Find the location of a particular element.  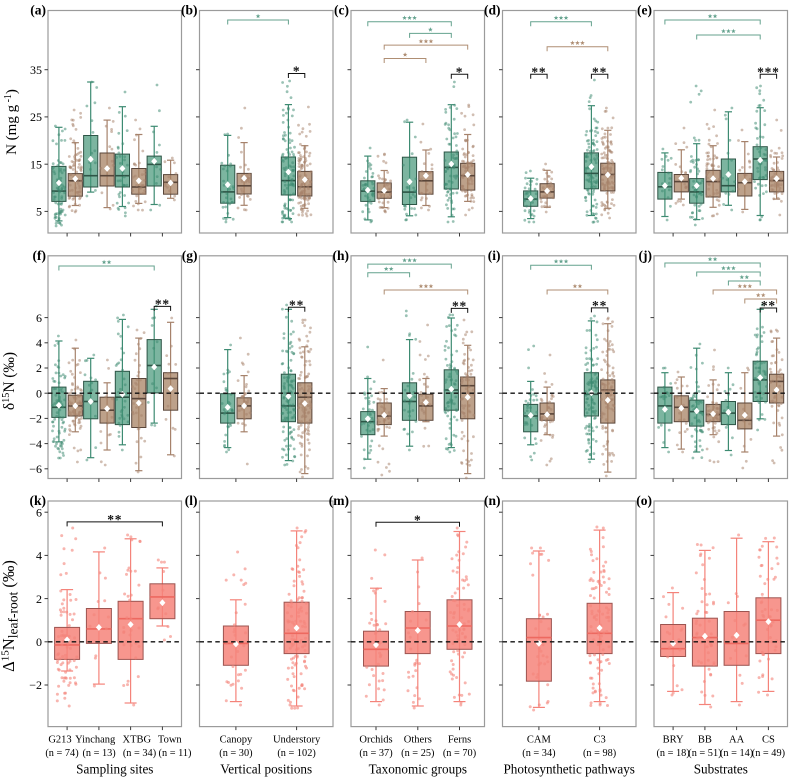

svg-text: (a) is located at coordinates (38, 10).